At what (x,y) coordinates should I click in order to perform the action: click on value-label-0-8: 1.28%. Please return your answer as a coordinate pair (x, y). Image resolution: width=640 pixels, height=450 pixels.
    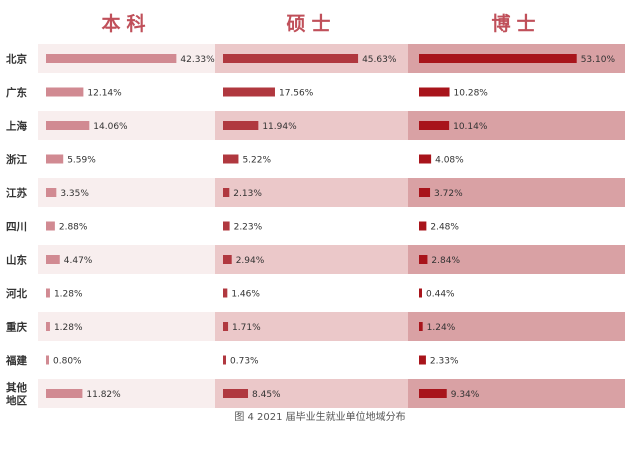
    Looking at the image, I should click on (68, 328).